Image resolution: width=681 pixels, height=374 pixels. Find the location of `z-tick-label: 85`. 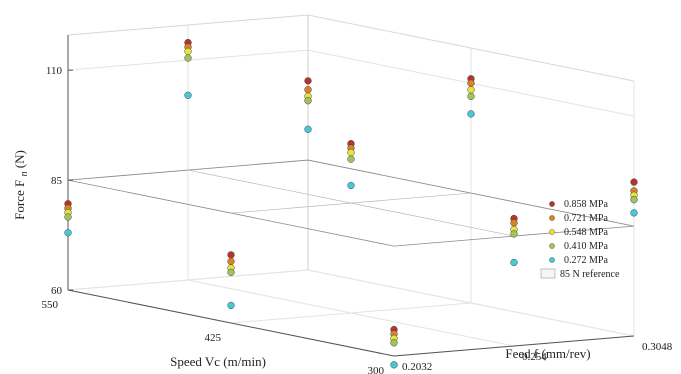

z-tick-label: 85 is located at coordinates (57, 181).